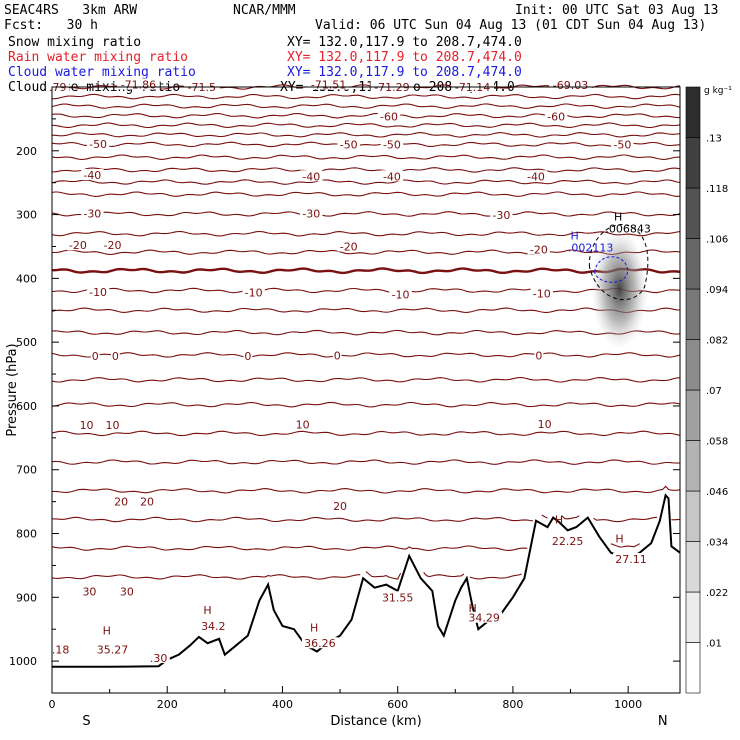  I want to click on field-cloudice-xy: XY= 132.0,117.9 to 208.7,474.0, so click(397, 87).